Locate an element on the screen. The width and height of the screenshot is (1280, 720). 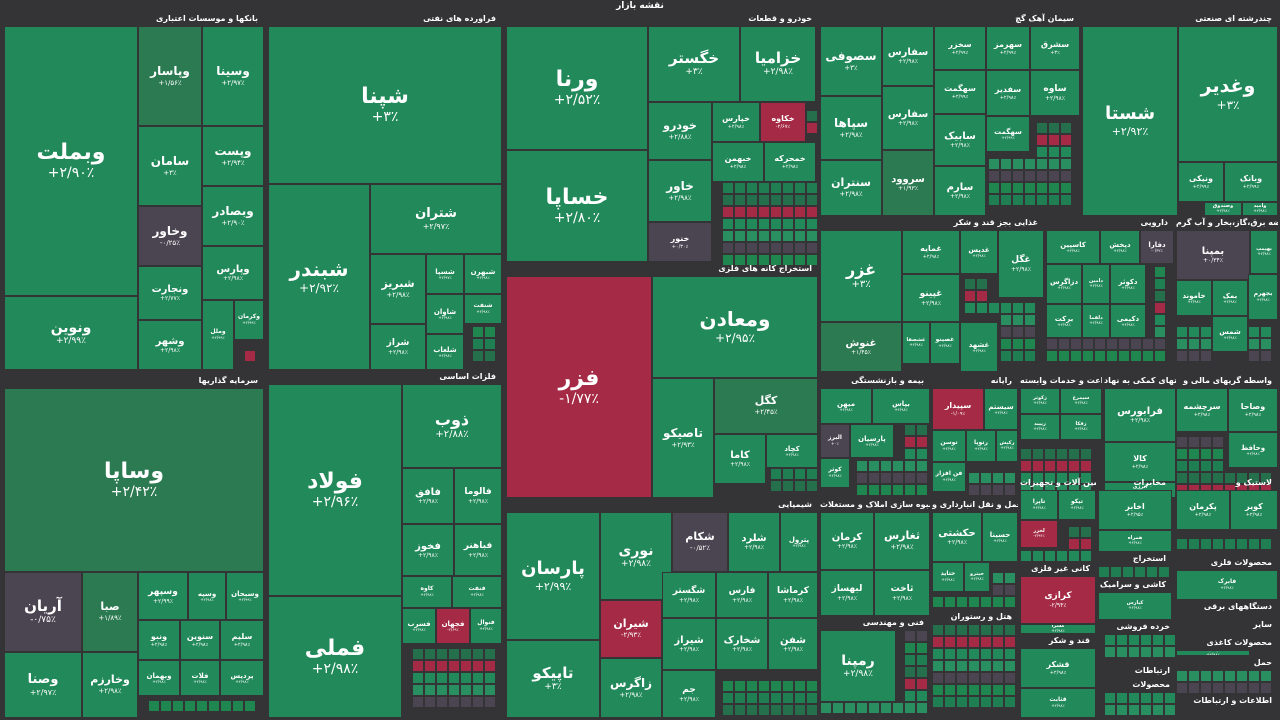
stock-tile: کالا +۲/۹۸٪ is located at coordinates (1140, 462).